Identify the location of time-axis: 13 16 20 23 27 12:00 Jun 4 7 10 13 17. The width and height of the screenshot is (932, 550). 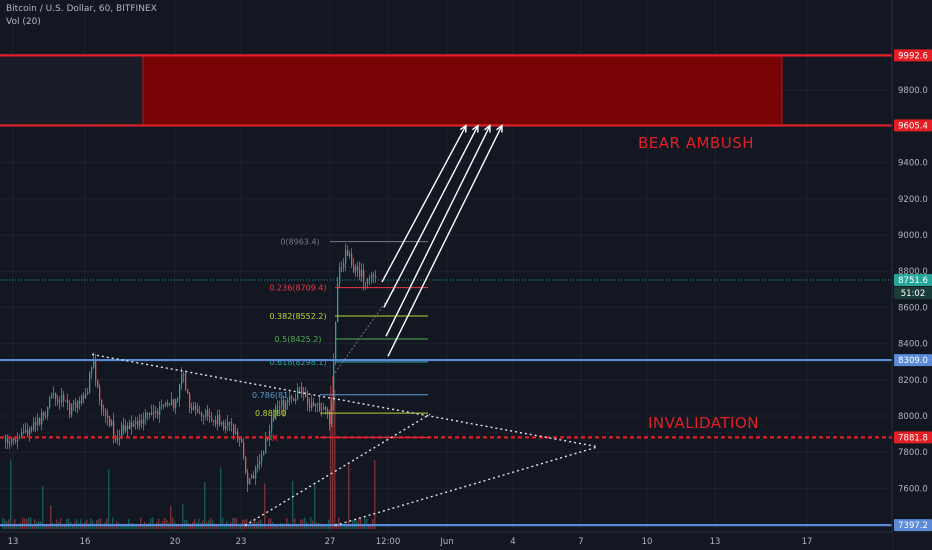
(446, 540).